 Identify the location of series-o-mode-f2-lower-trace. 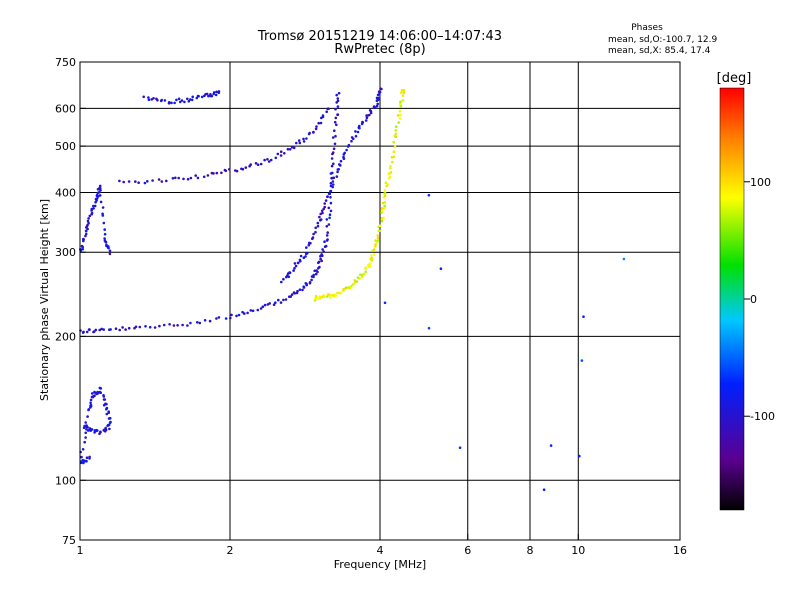
(210, 212).